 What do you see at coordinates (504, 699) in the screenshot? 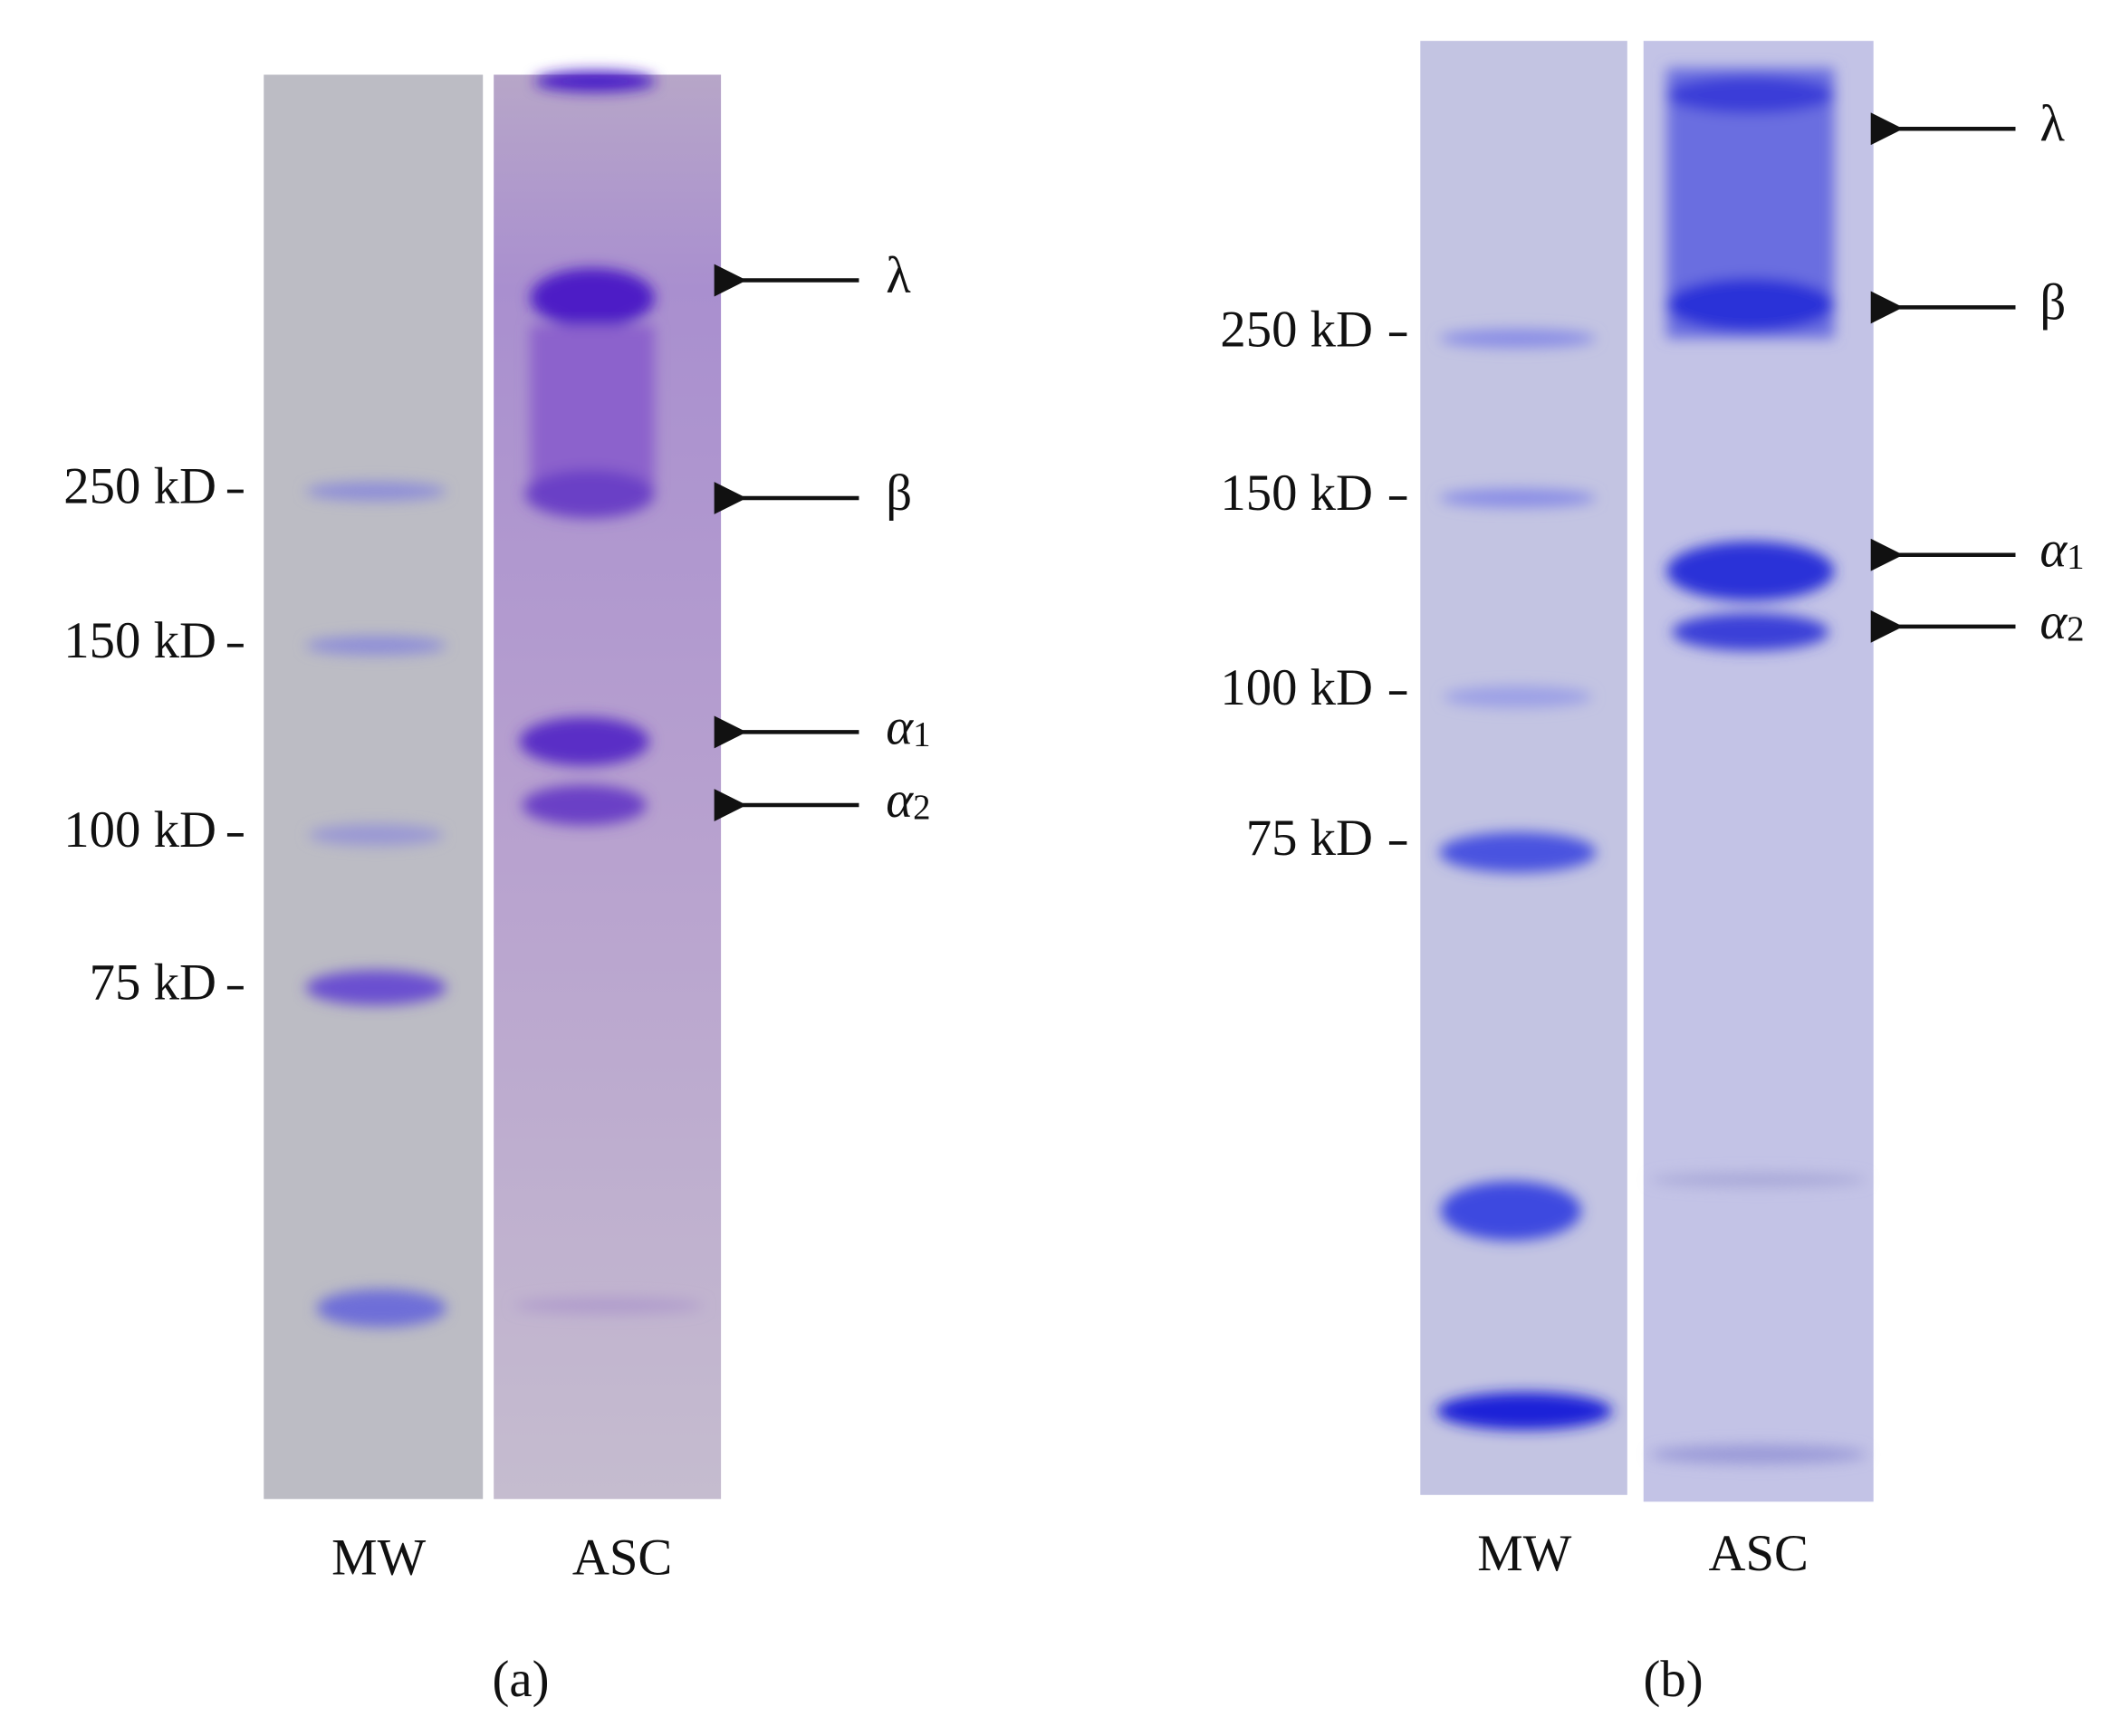
I see `bands-a` at bounding box center [504, 699].